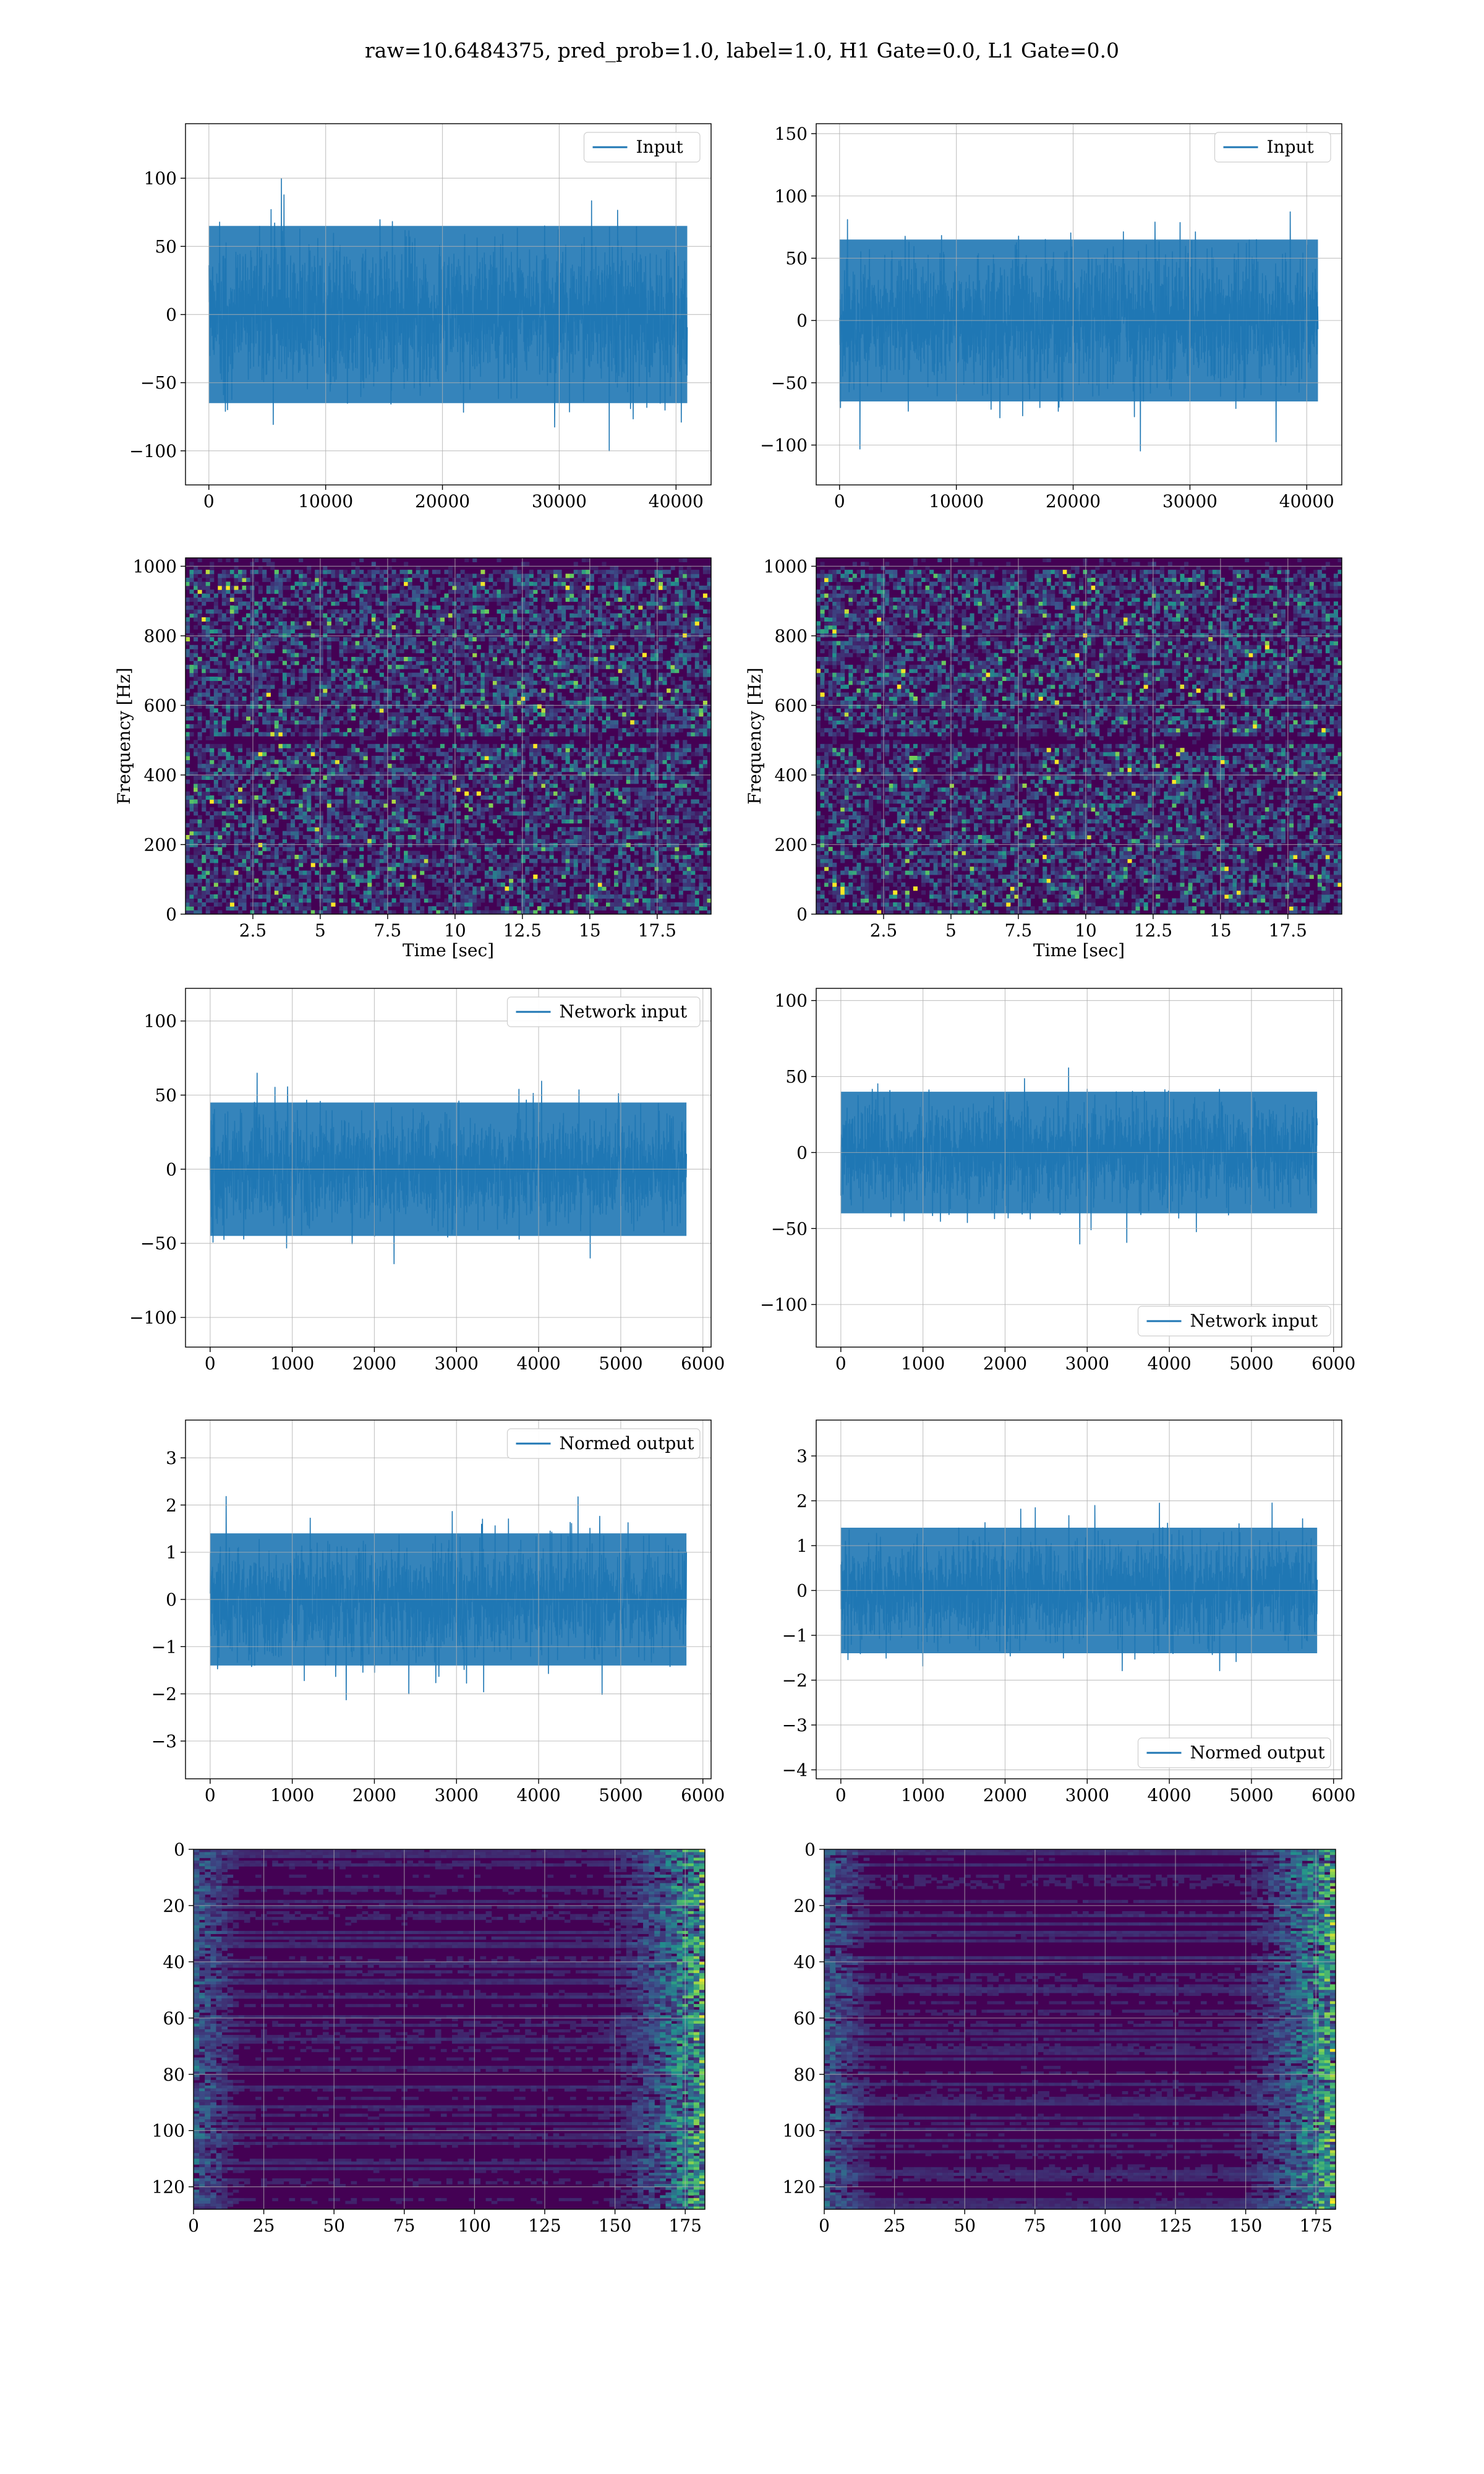 Image resolution: width=1484 pixels, height=2474 pixels. What do you see at coordinates (448, 315) in the screenshot?
I see `plot-area` at bounding box center [448, 315].